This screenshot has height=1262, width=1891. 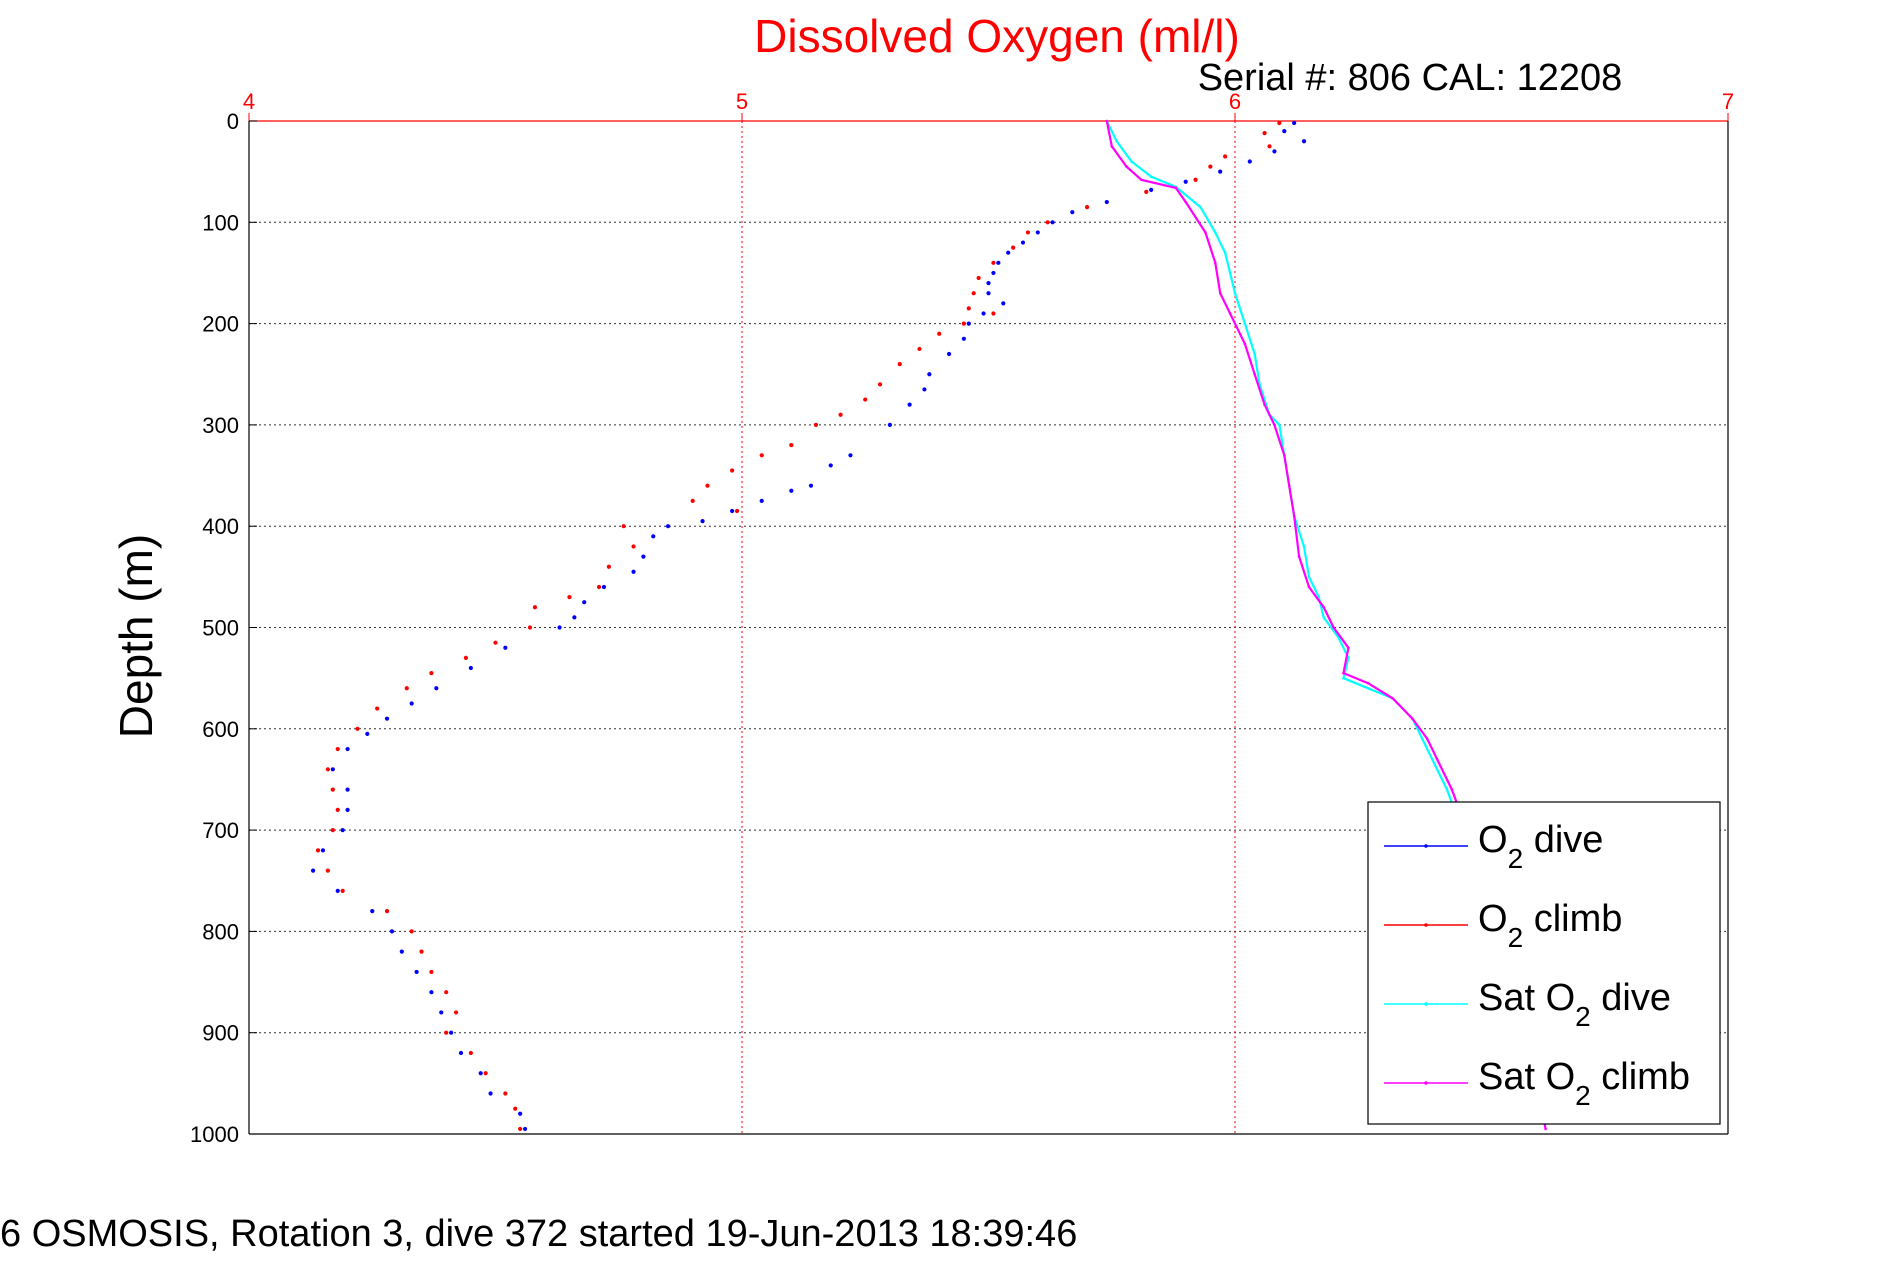 I want to click on legend-marker, so click(x=1426, y=1004).